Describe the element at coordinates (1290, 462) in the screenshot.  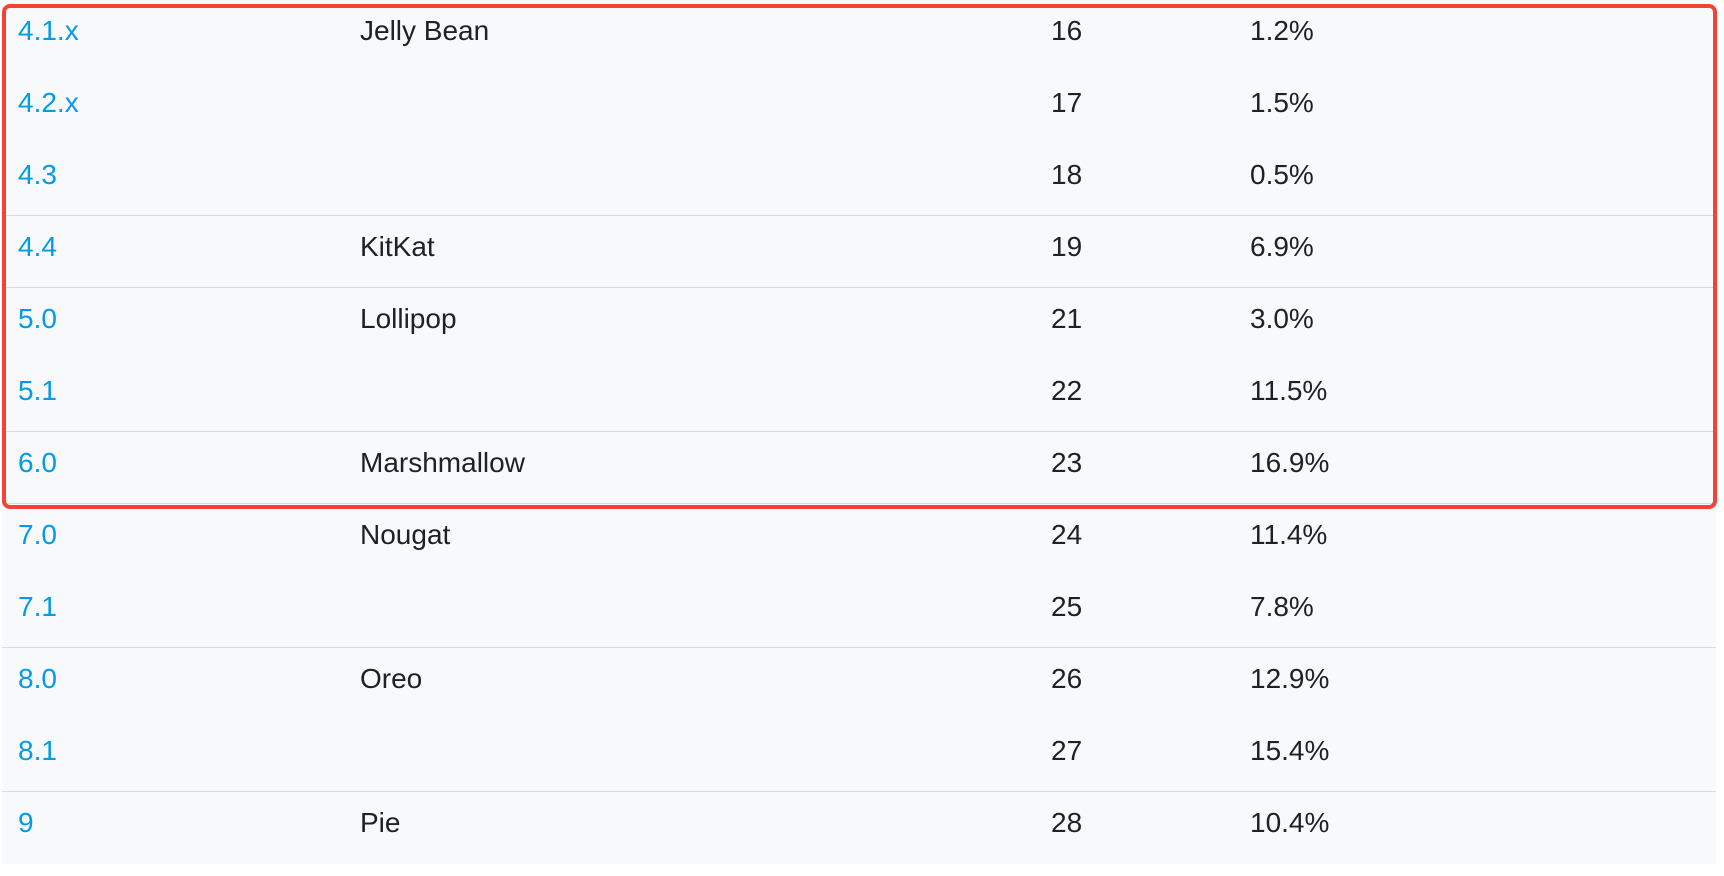
I see `distribution-cell: 16.9%` at that location.